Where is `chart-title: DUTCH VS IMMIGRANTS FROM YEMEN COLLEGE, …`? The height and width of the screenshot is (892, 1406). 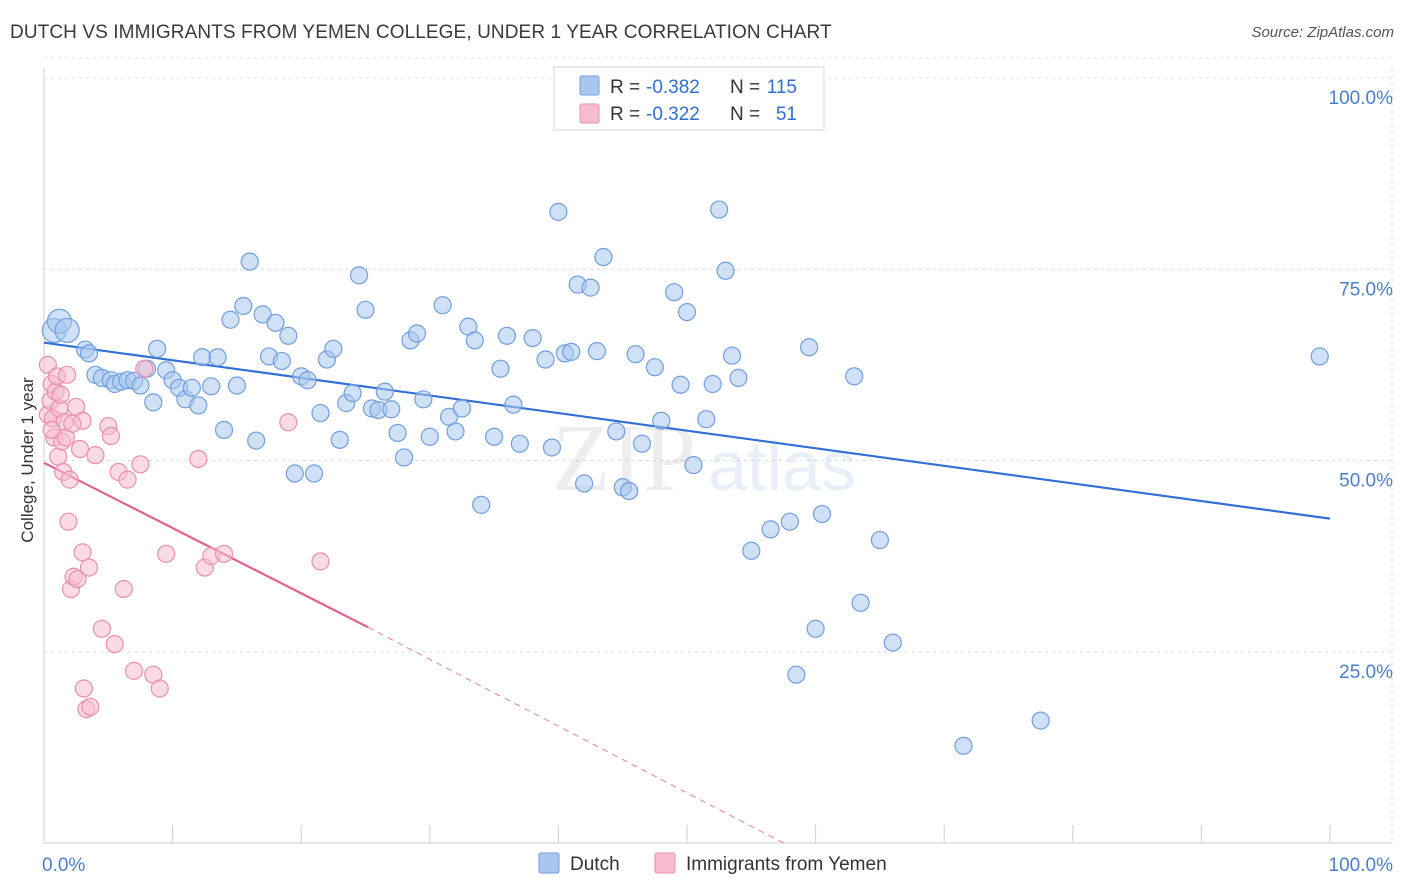 chart-title: DUTCH VS IMMIGRANTS FROM YEMEN COLLEGE, … is located at coordinates (421, 32).